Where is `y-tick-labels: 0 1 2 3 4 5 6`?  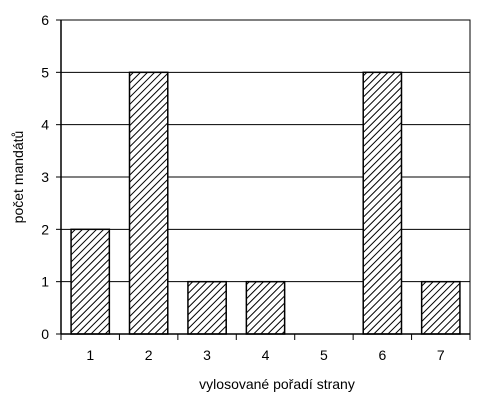
y-tick-labels: 0 1 2 3 4 5 6 is located at coordinates (45, 177).